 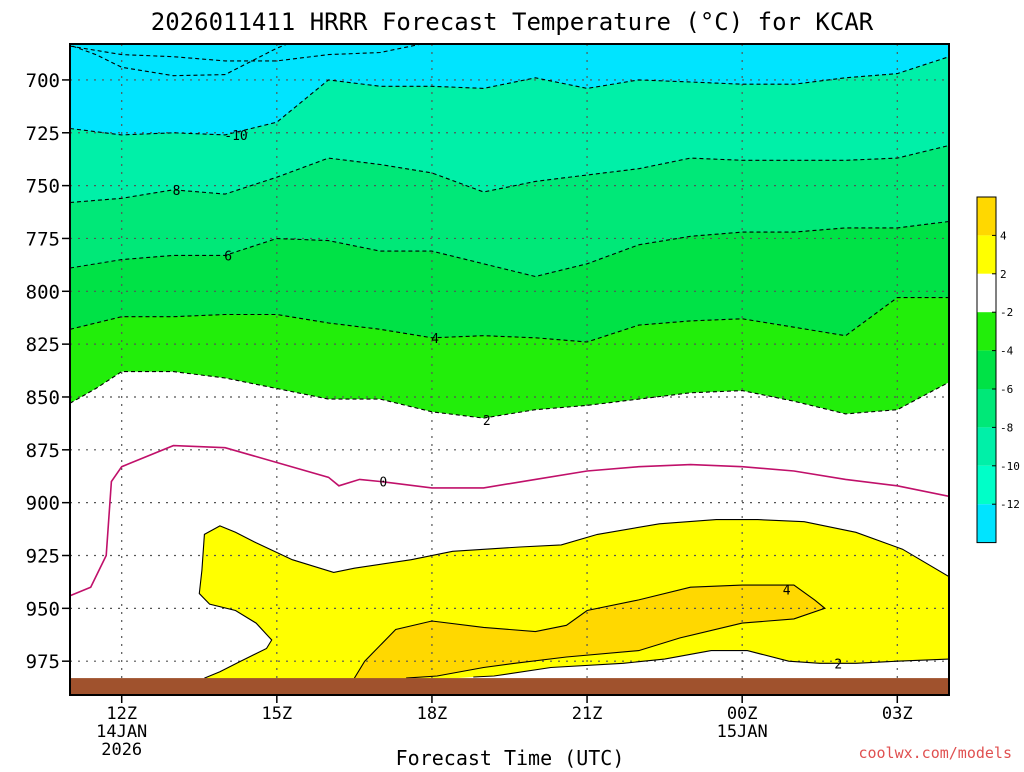 I want to click on contour-label--4-5: 4, so click(x=435, y=339).